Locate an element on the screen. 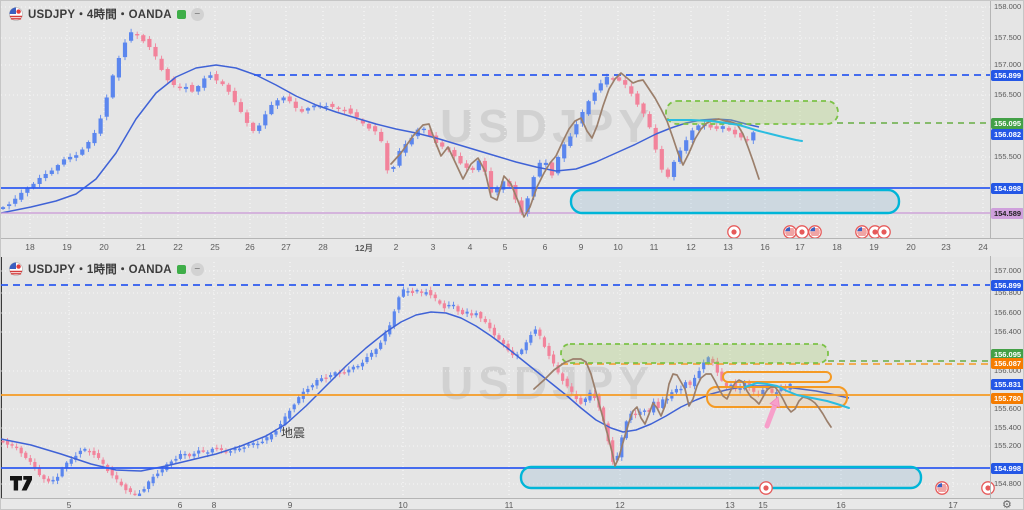 This screenshot has height=510, width=1024. text-annotation-earthquake: 地震 is located at coordinates (293, 433).